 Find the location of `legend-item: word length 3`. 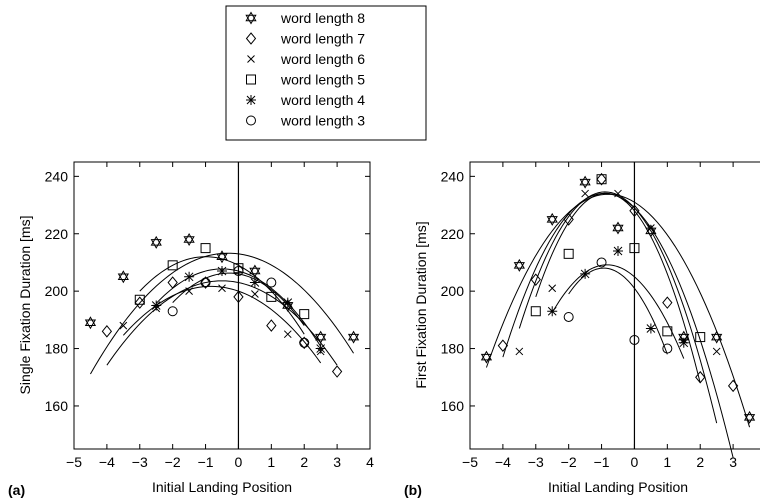

legend-item: word length 3 is located at coordinates (305, 121).